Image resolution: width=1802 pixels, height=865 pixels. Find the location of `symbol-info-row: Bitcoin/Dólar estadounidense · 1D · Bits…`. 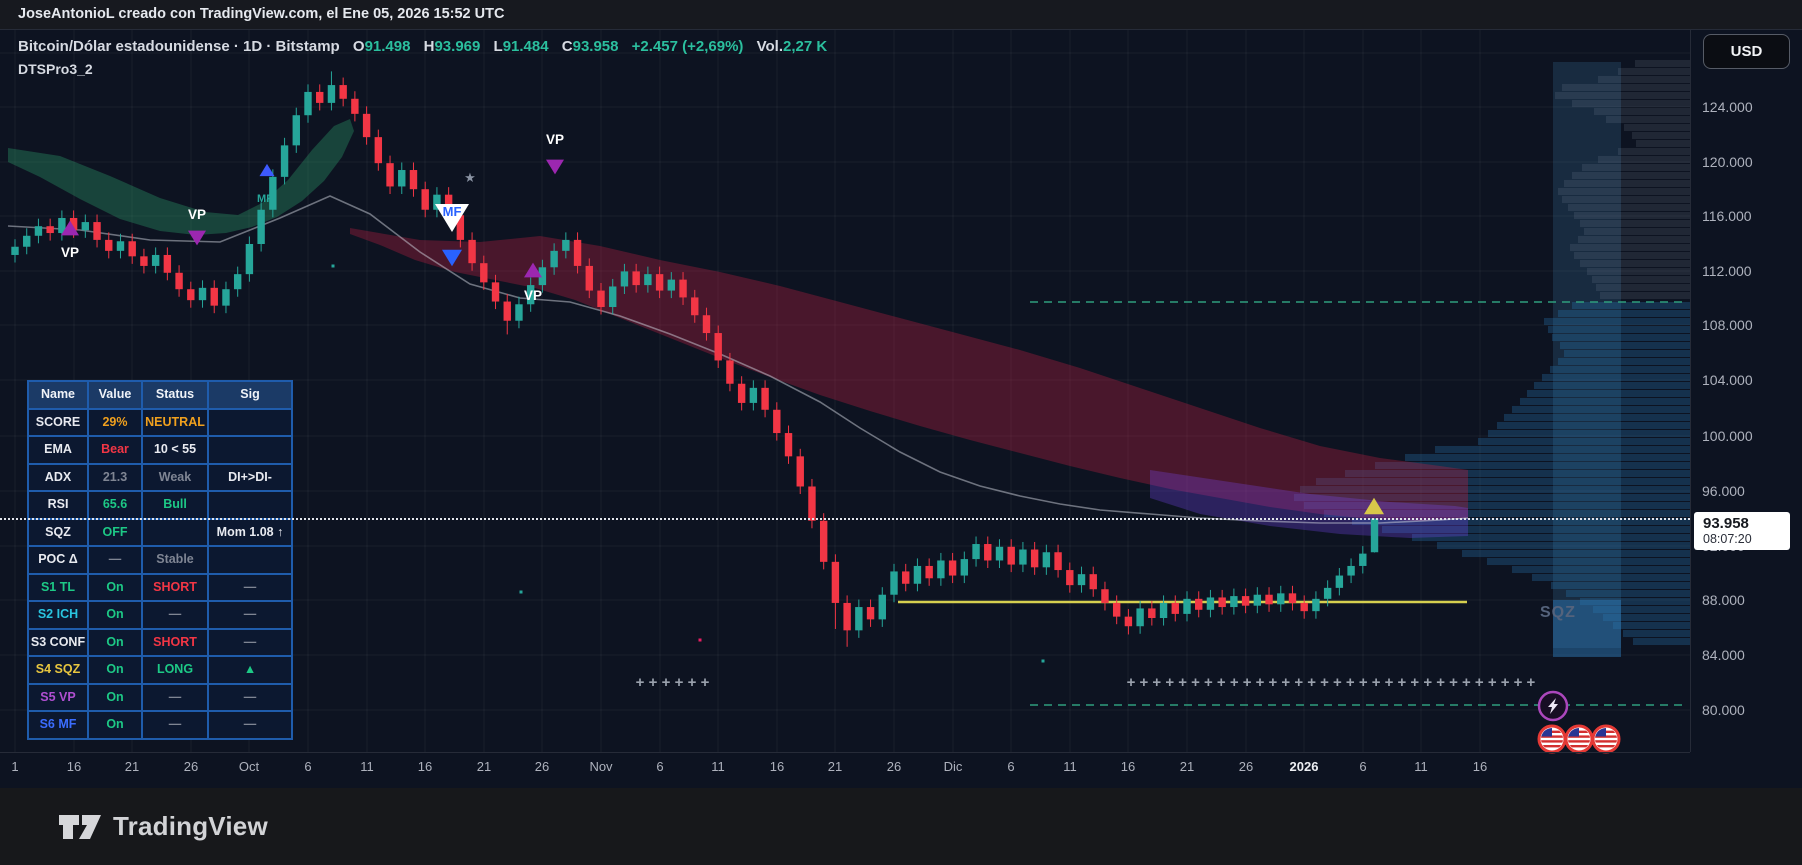

symbol-info-row: Bitcoin/Dólar estadounidense · 1D · Bits… is located at coordinates (422, 46).